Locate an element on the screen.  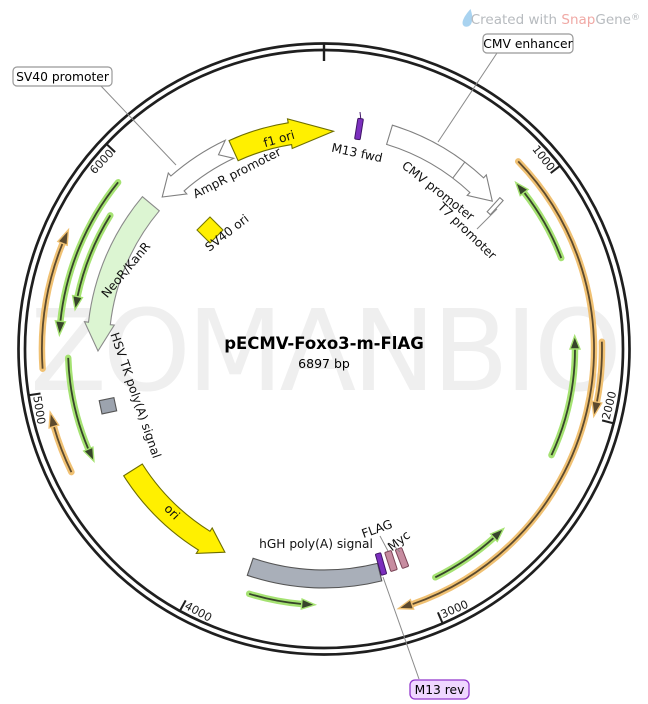
myc-leader is located at coordinates (397, 549).